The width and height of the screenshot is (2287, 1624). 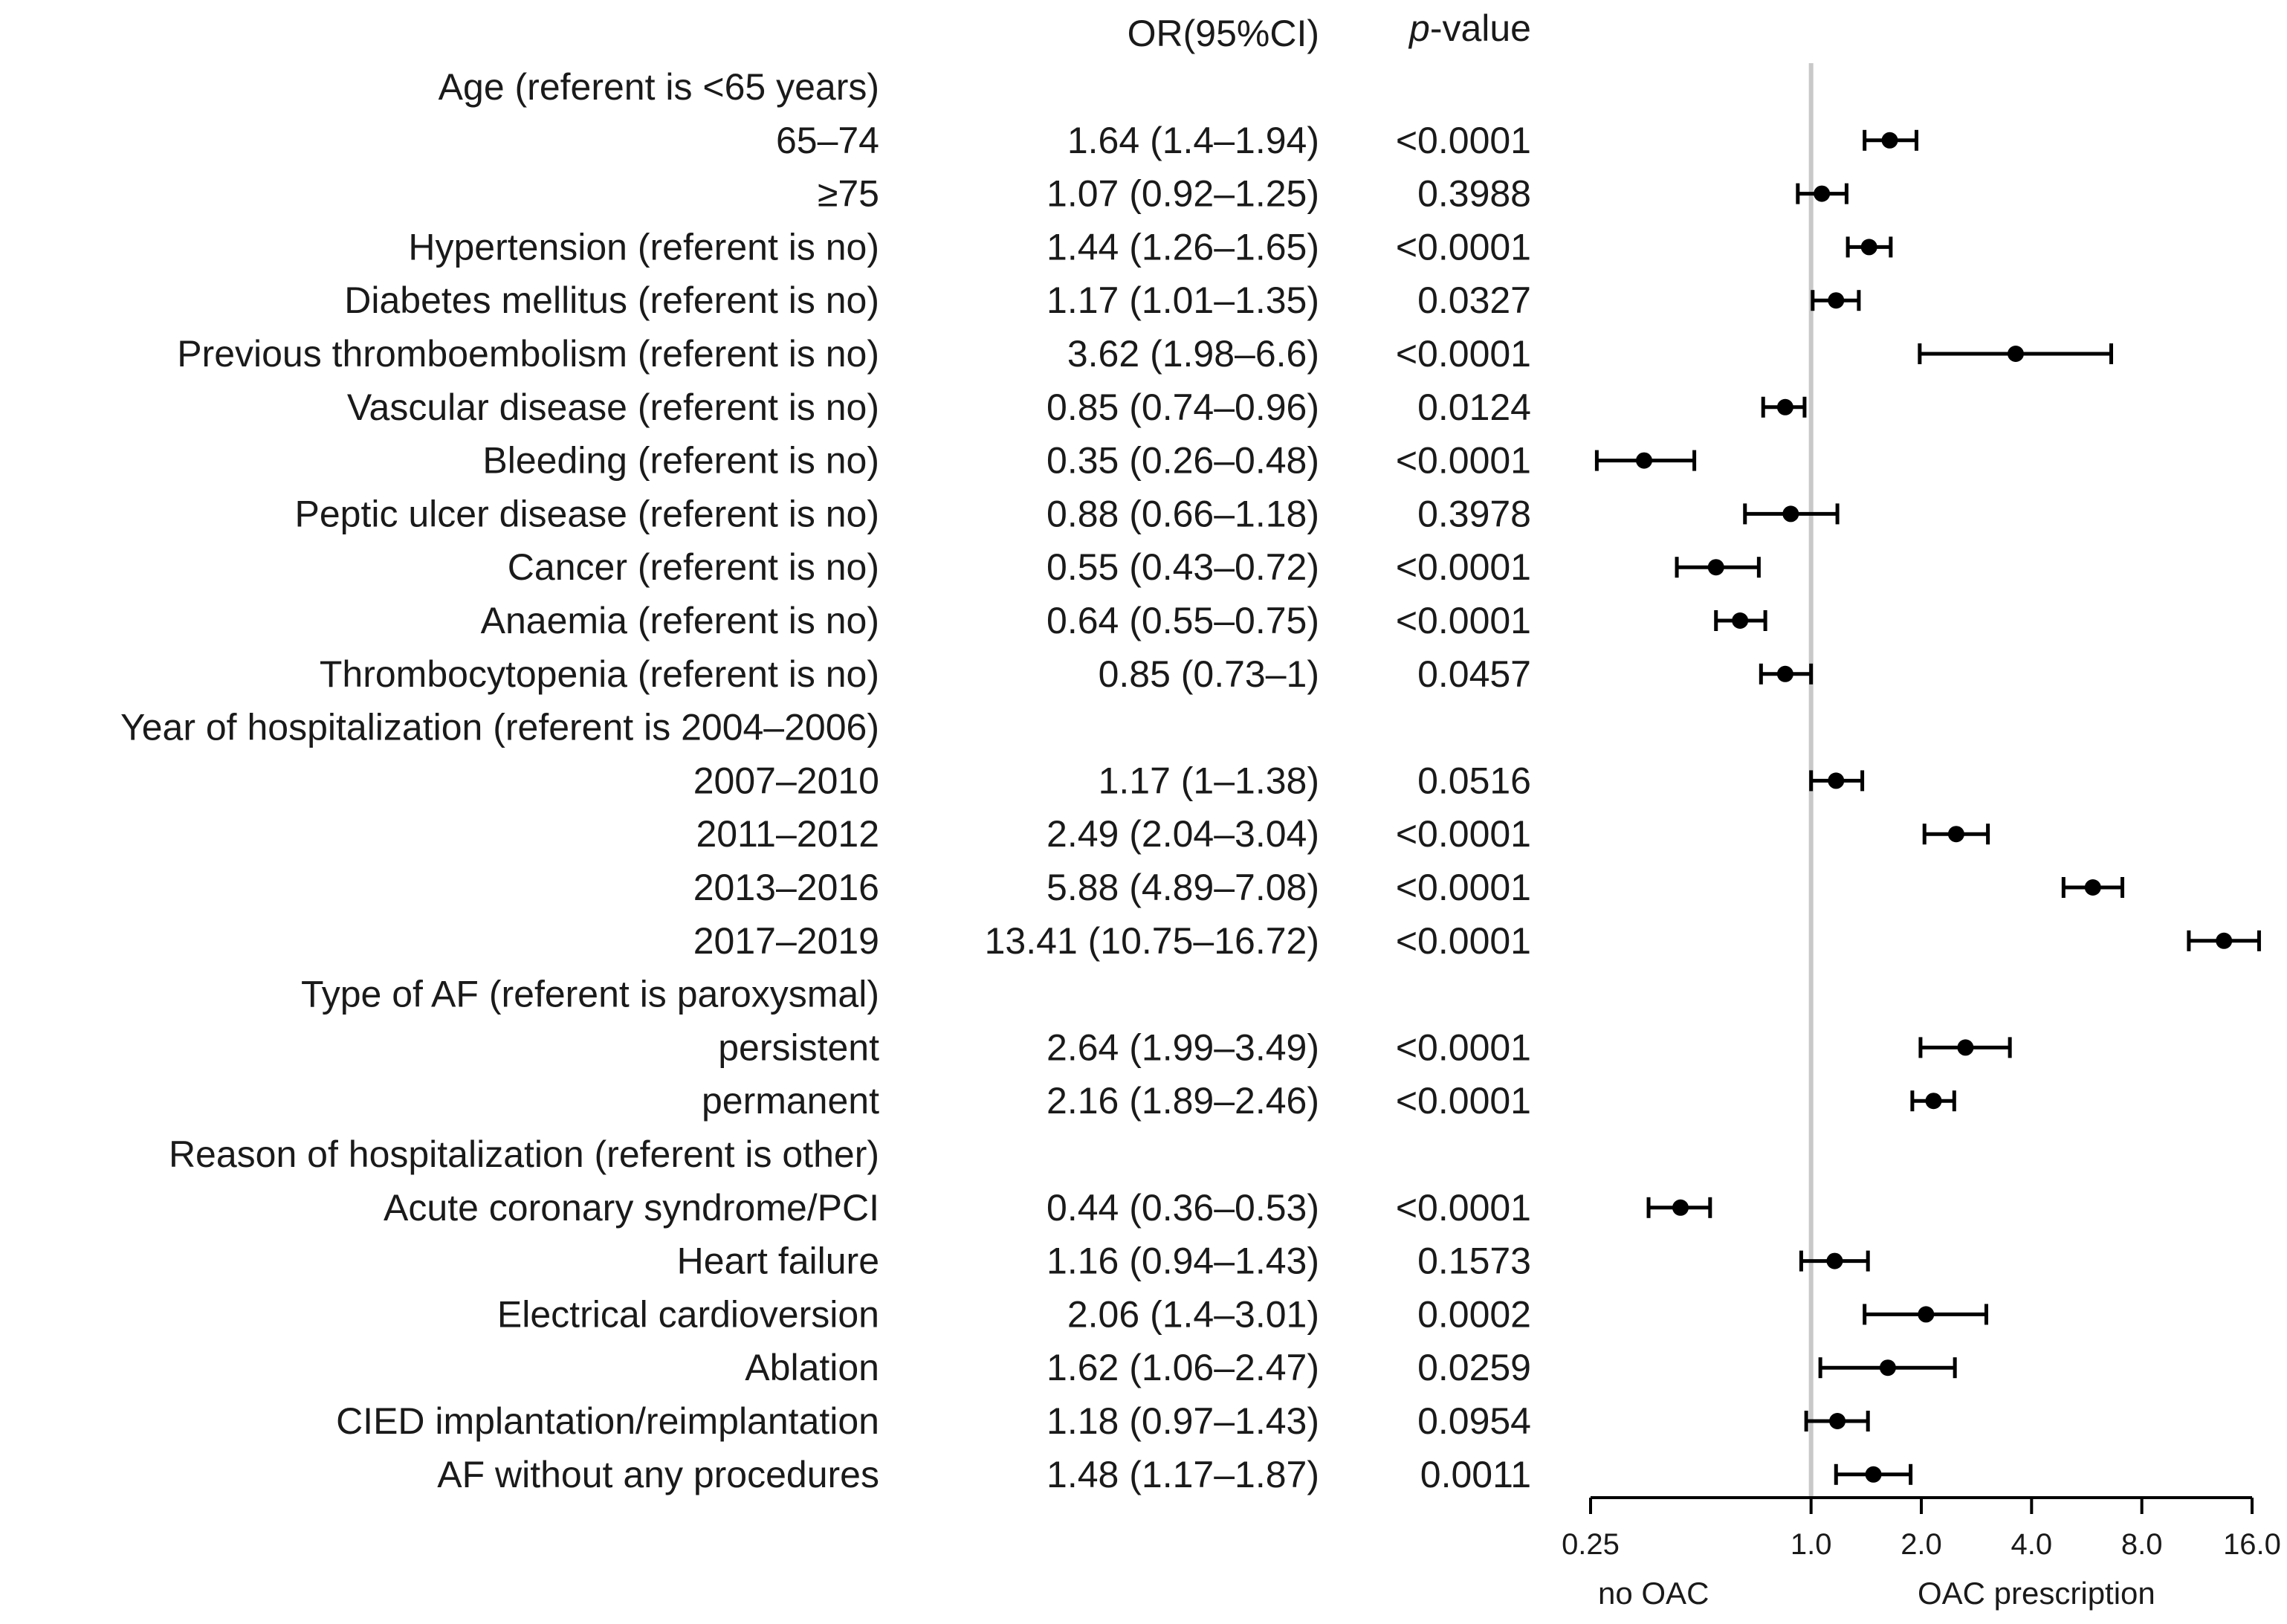 What do you see at coordinates (790, 1101) in the screenshot?
I see `row-label: permanent` at bounding box center [790, 1101].